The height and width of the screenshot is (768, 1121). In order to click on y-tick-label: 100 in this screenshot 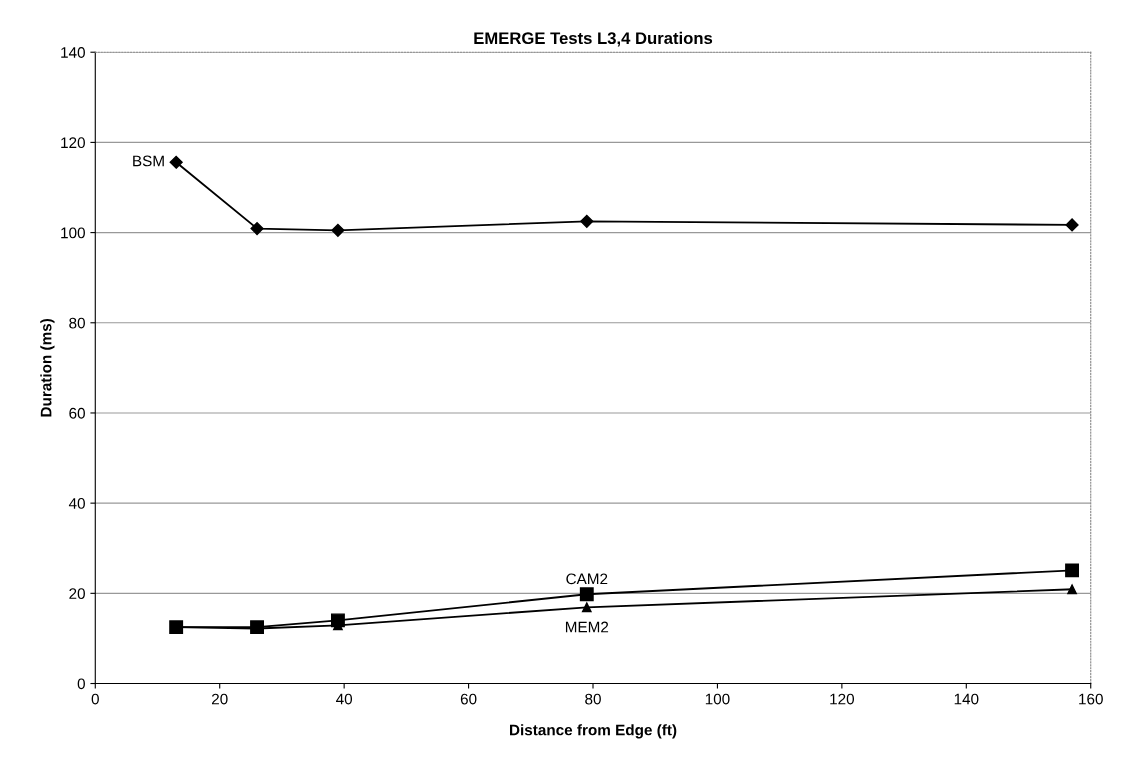, I will do `click(73, 233)`.